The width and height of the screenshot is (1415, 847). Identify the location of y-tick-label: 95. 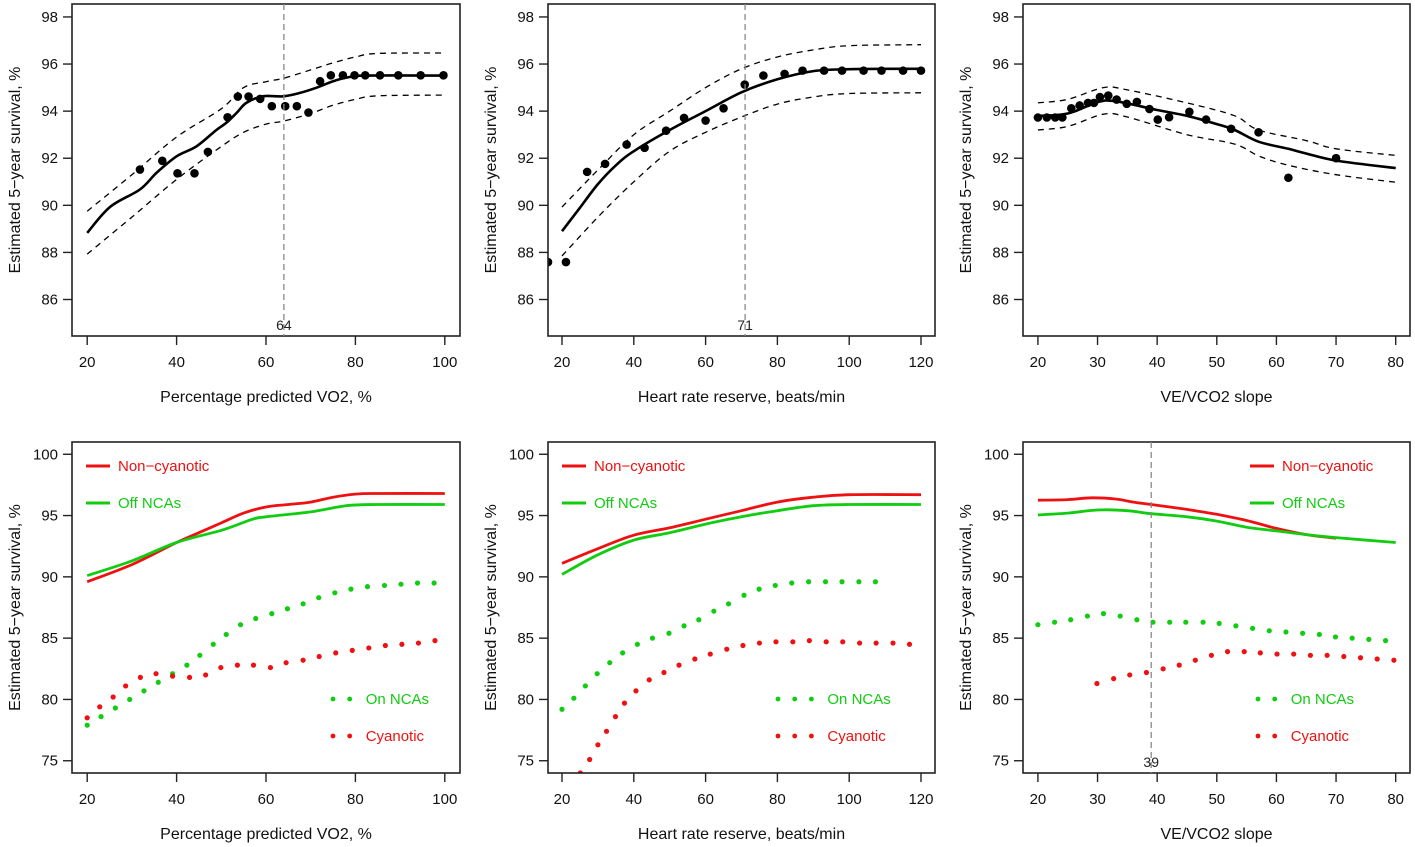
(525, 516).